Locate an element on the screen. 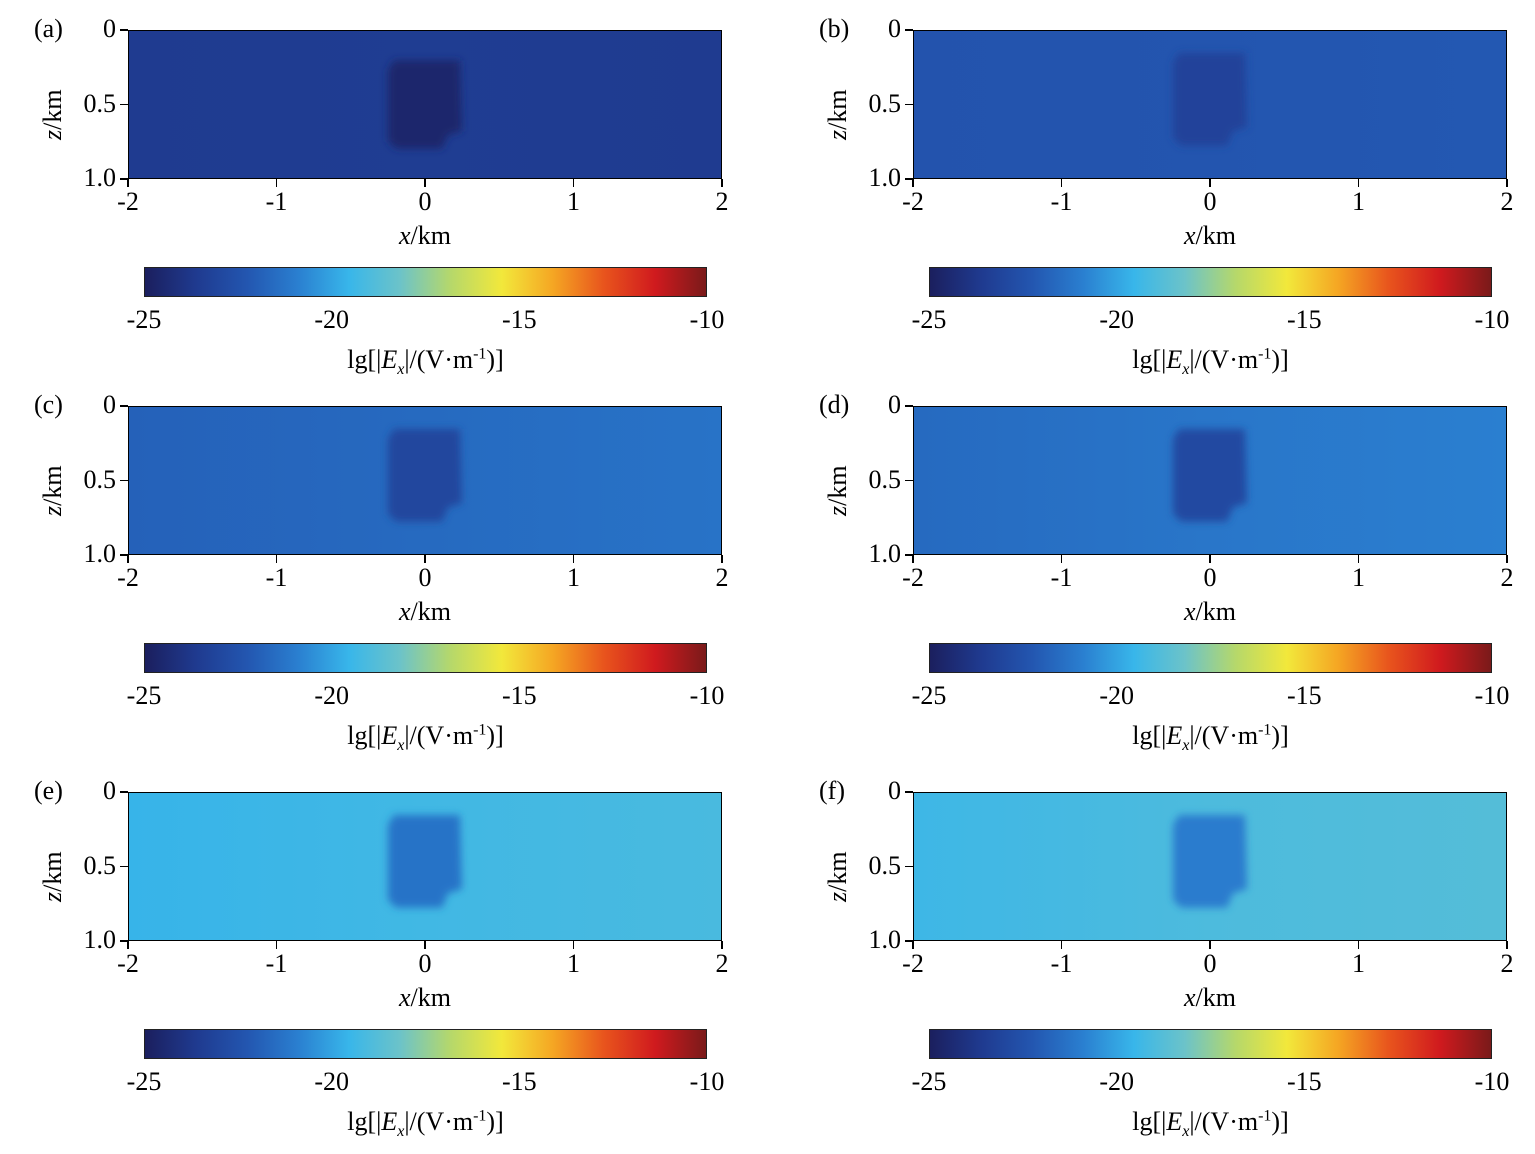 The image size is (1535, 1154). panel-label: (e) is located at coordinates (48, 790).